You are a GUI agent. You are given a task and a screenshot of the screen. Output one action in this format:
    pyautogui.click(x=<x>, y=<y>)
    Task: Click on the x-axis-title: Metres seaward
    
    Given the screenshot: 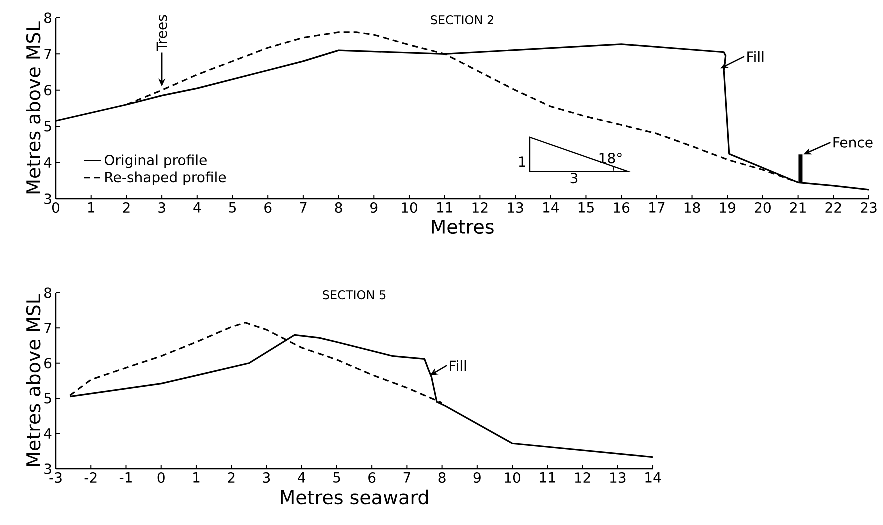 What is the action you would take?
    pyautogui.click(x=354, y=497)
    